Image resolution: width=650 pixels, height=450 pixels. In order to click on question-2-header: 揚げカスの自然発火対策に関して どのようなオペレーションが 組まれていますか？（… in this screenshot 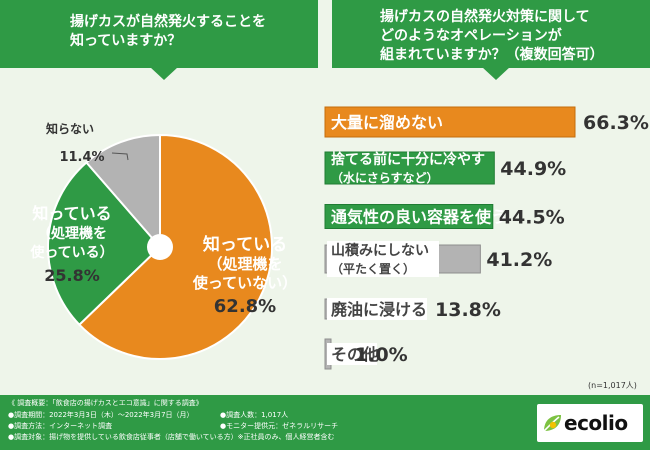, I will do `click(491, 40)`.